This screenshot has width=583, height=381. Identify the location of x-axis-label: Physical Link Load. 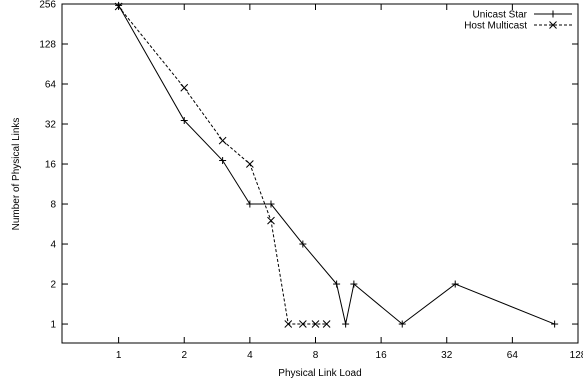
(319, 373).